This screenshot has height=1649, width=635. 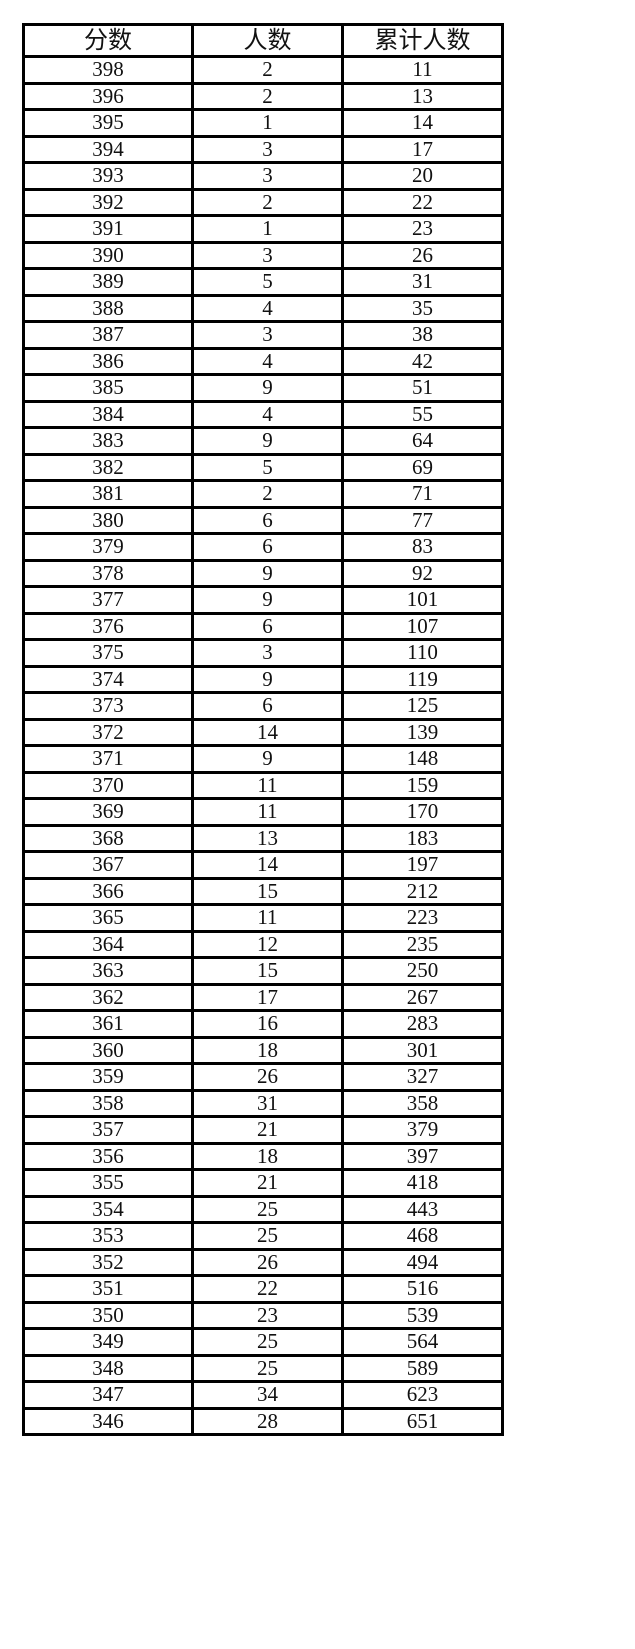 What do you see at coordinates (267, 944) in the screenshot?
I see `count-cell: 12` at bounding box center [267, 944].